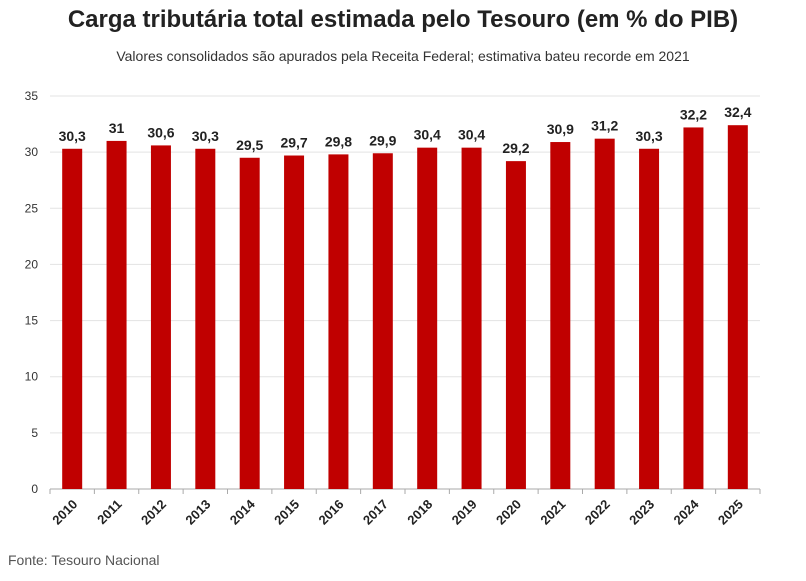 Image resolution: width=806 pixels, height=581 pixels. I want to click on x-tick-label: 2022, so click(597, 512).